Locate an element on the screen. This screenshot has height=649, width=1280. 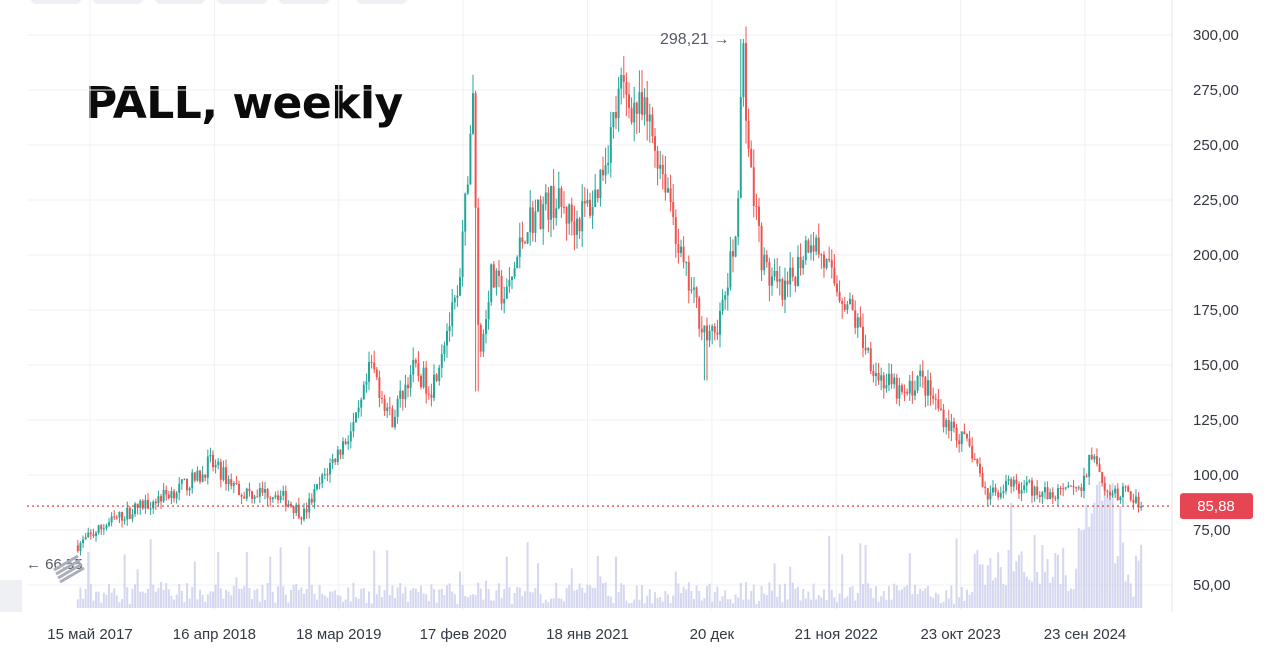
y-tick-label: 275,00 is located at coordinates (1216, 90).